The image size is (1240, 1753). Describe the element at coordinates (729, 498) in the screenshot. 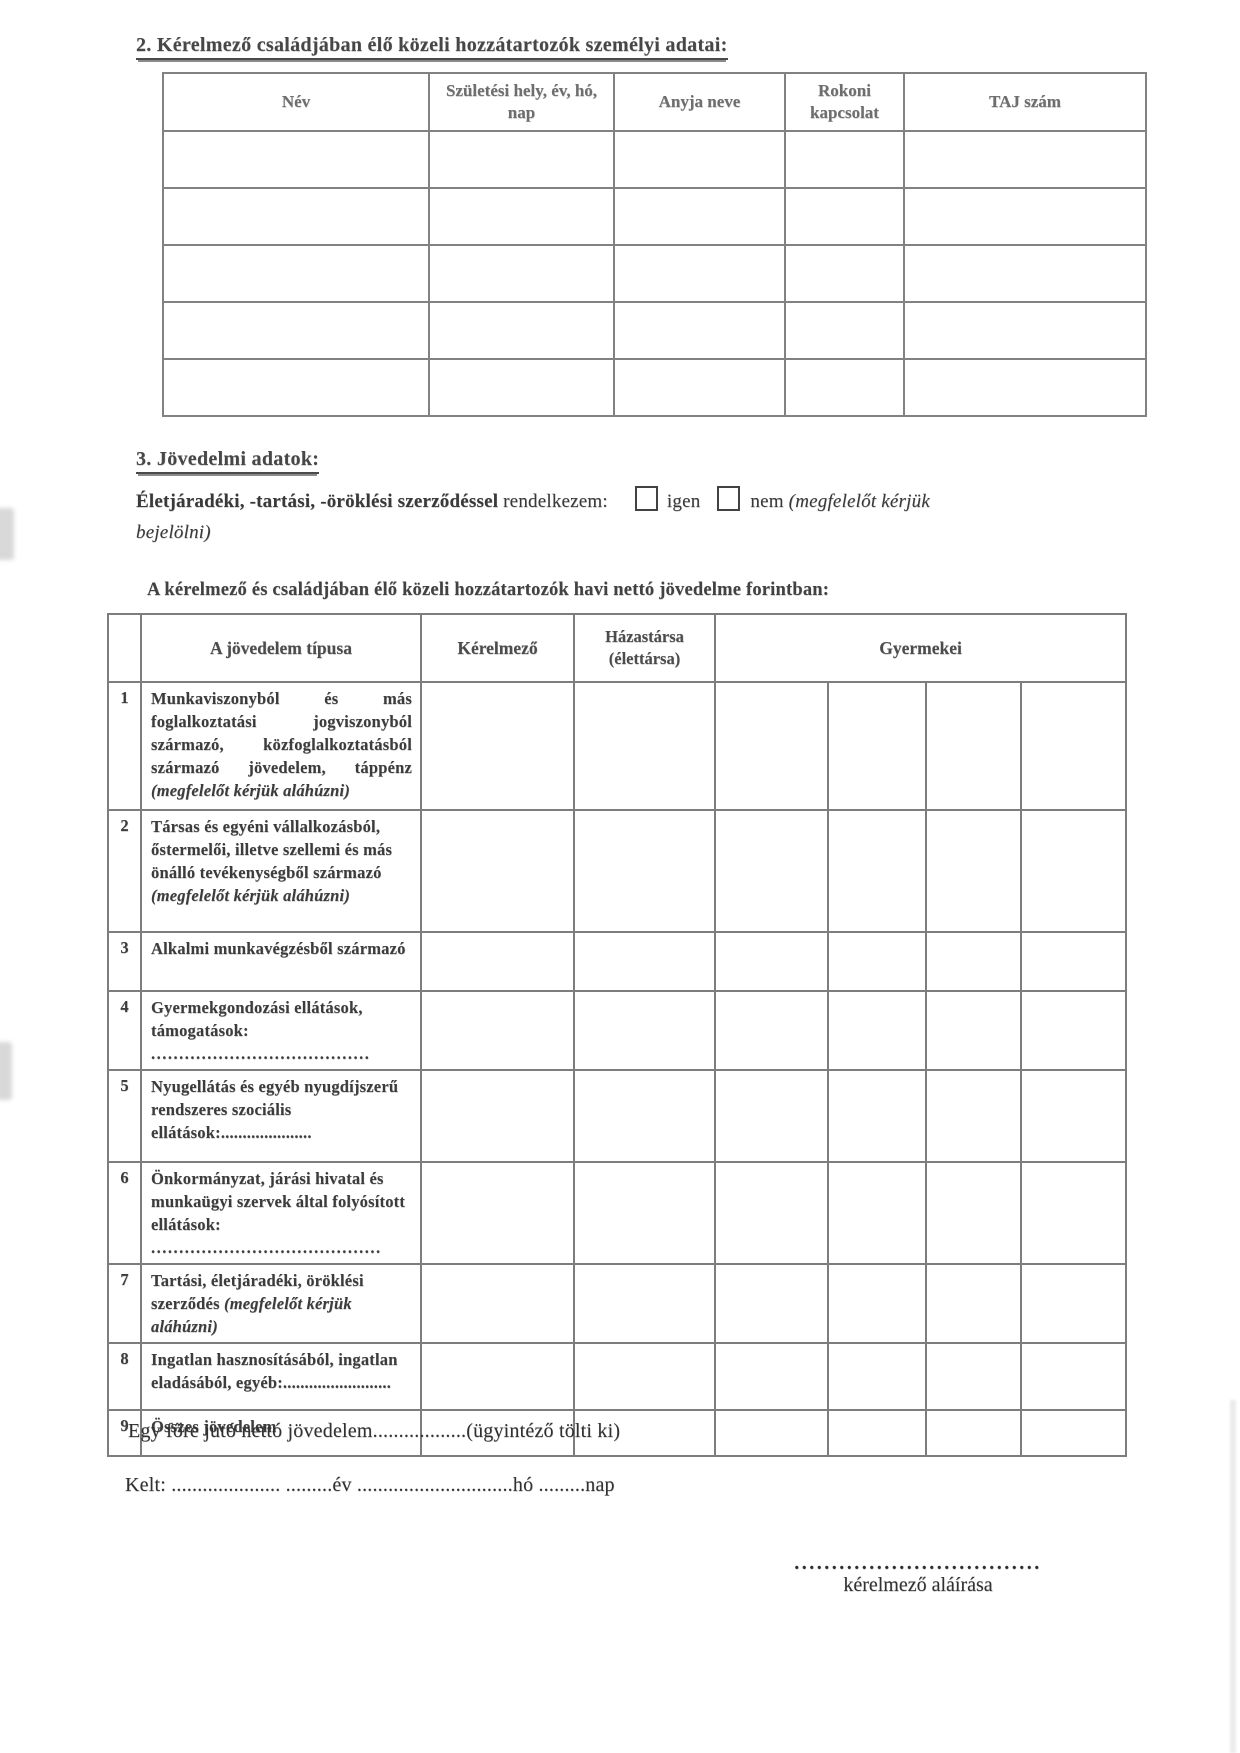

I see `checkbox-nem` at that location.